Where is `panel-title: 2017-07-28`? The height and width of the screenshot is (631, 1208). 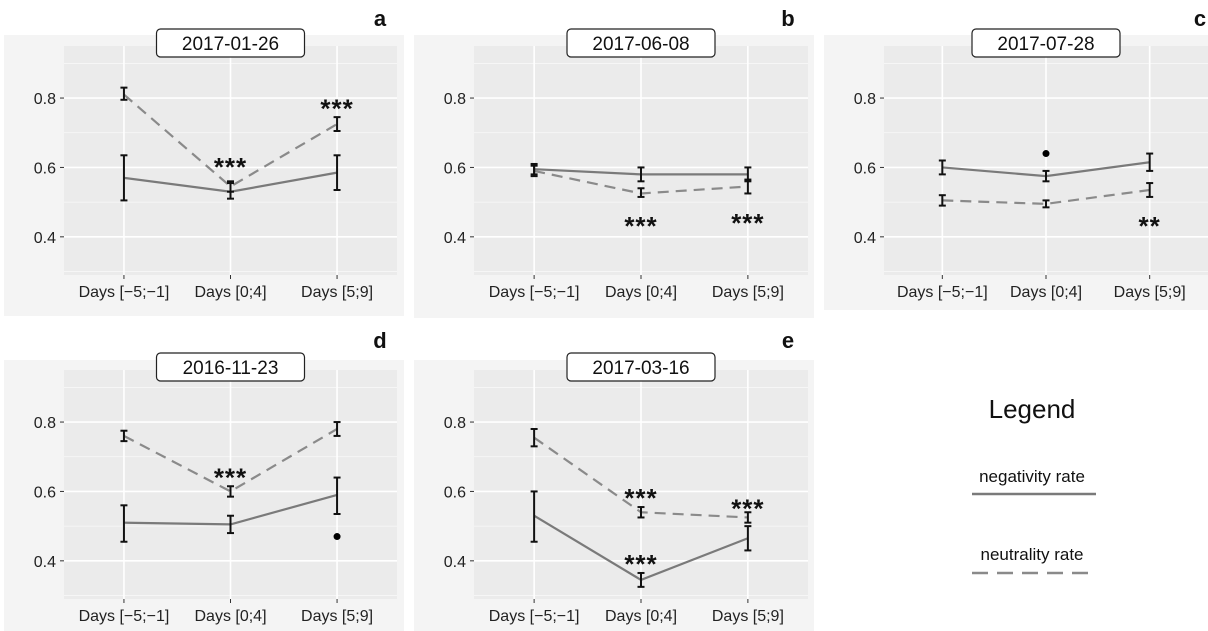
panel-title: 2017-07-28 is located at coordinates (1045, 44).